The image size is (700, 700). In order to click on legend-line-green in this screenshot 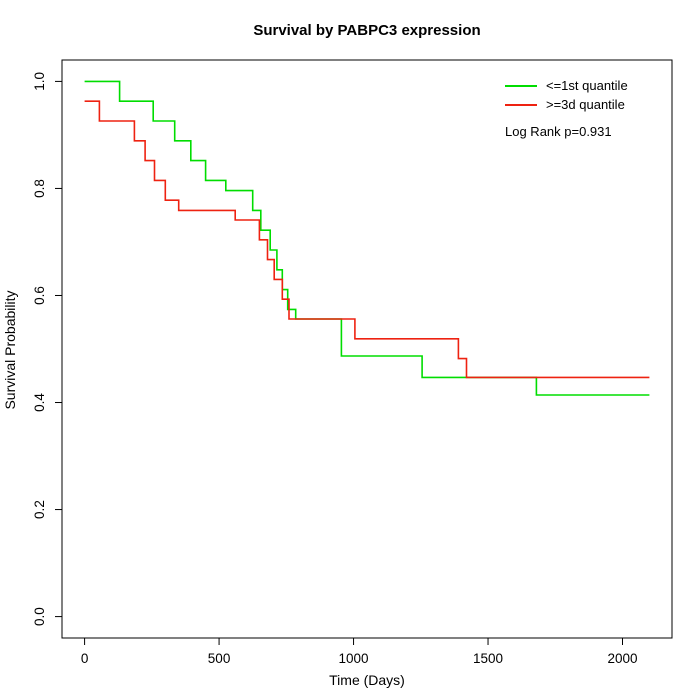, I will do `click(521, 85)`.